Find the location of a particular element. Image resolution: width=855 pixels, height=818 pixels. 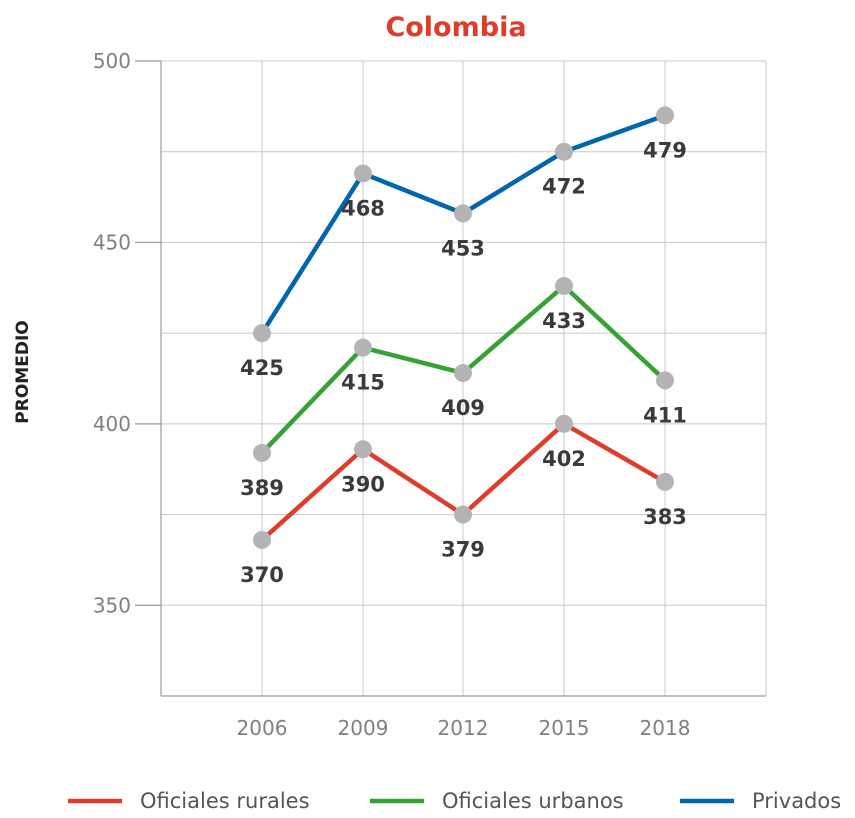

data-label: 370 is located at coordinates (262, 575).